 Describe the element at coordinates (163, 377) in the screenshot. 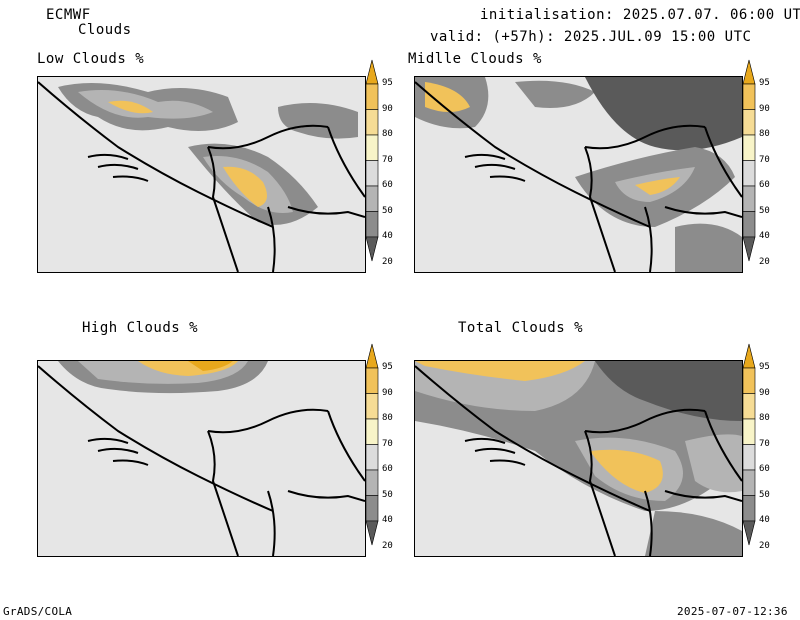

I see `cloud-field-high` at that location.